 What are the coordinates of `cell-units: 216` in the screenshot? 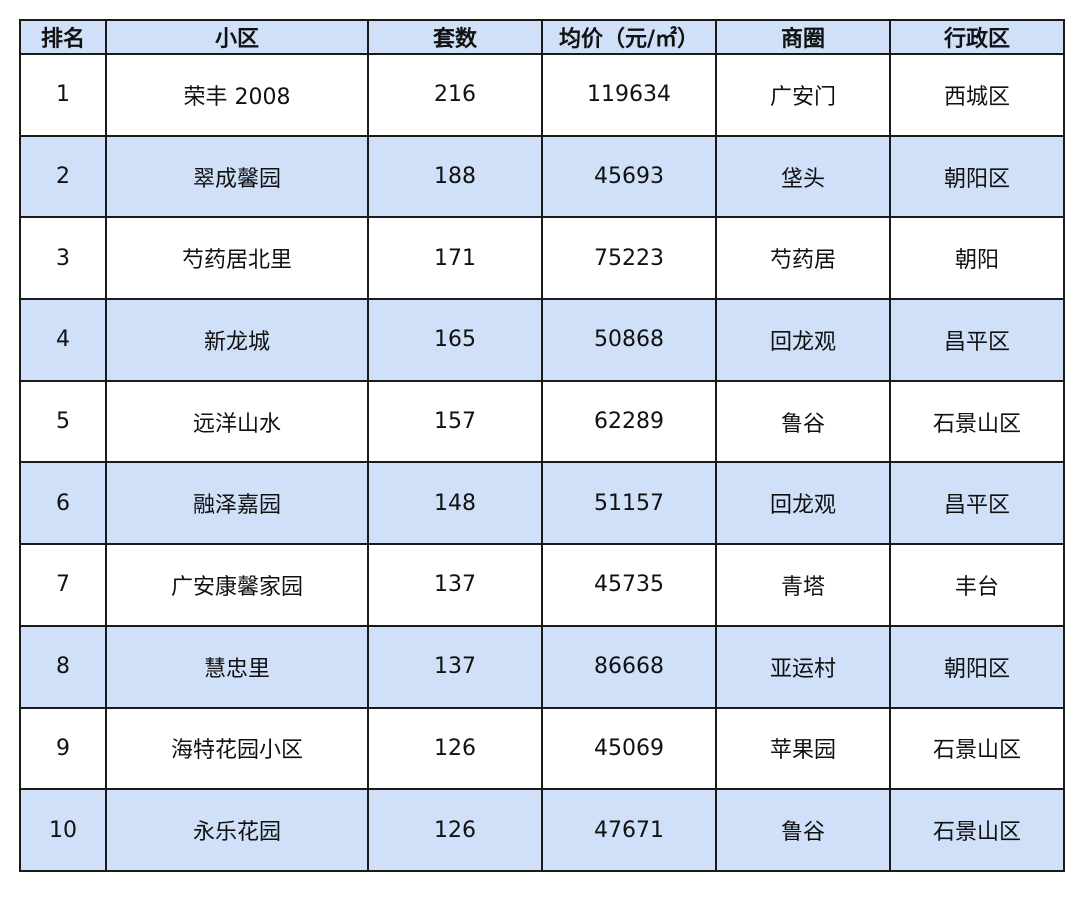 It's located at (455, 95).